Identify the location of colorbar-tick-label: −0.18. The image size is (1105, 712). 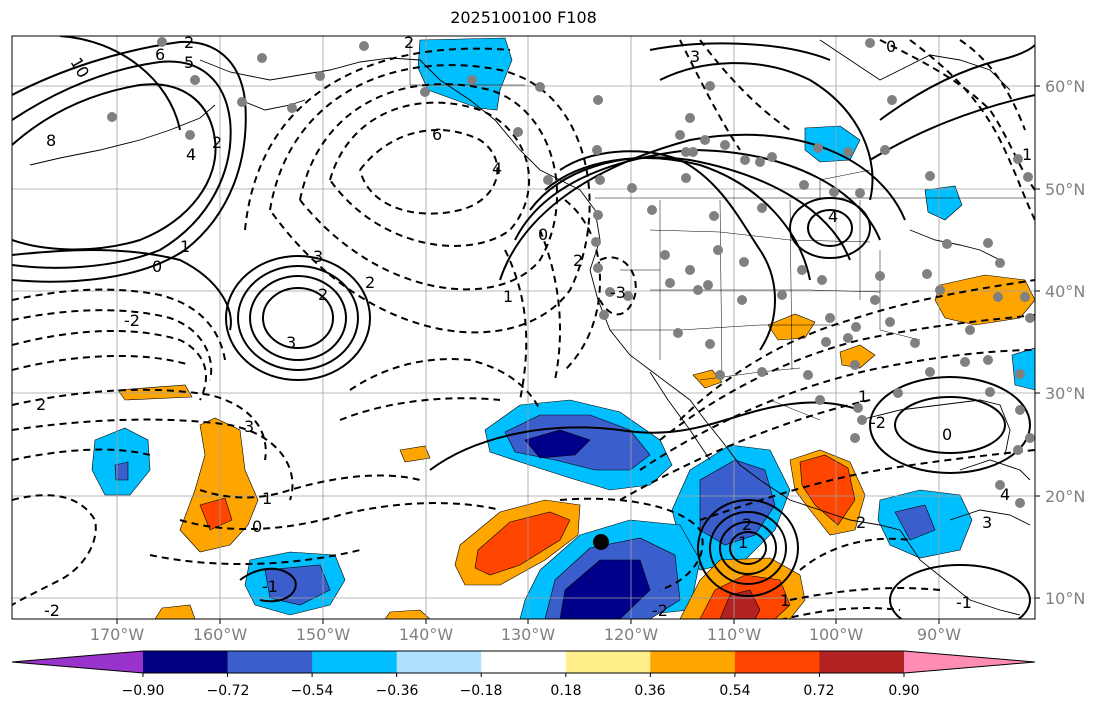
(481, 691).